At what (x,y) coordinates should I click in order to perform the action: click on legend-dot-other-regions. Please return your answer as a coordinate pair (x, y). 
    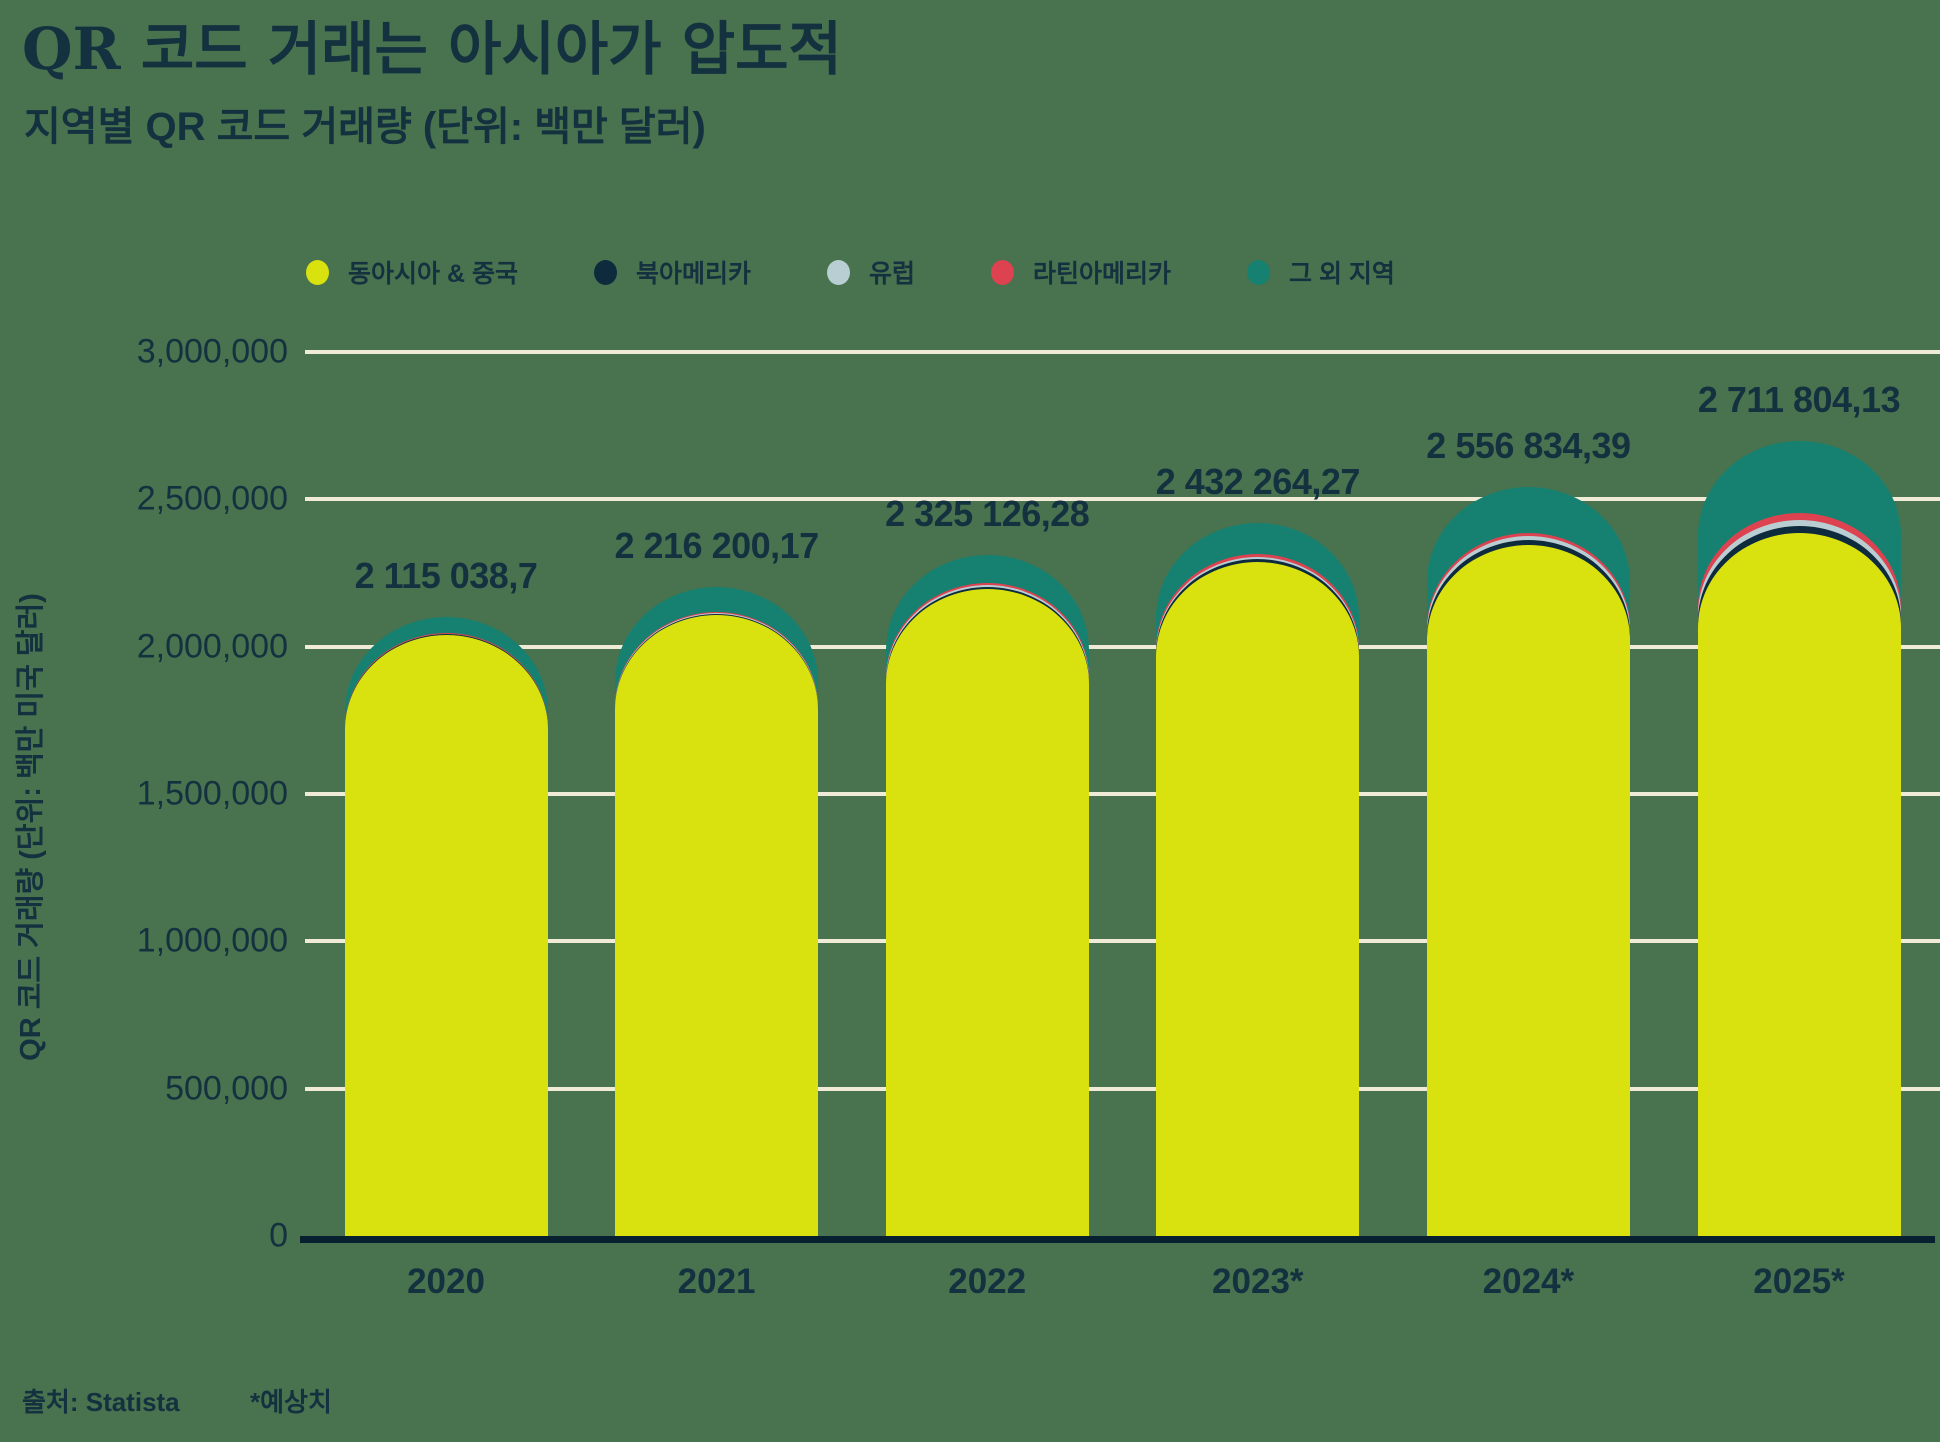
    Looking at the image, I should click on (1258, 272).